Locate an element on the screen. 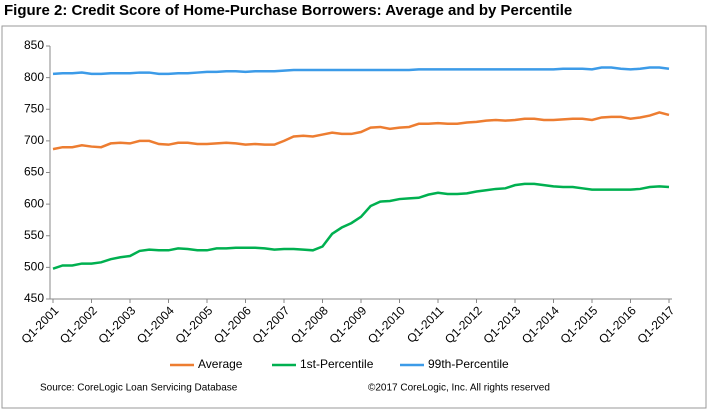  x-tick-label: Q1-2008 is located at coordinates (309, 324).